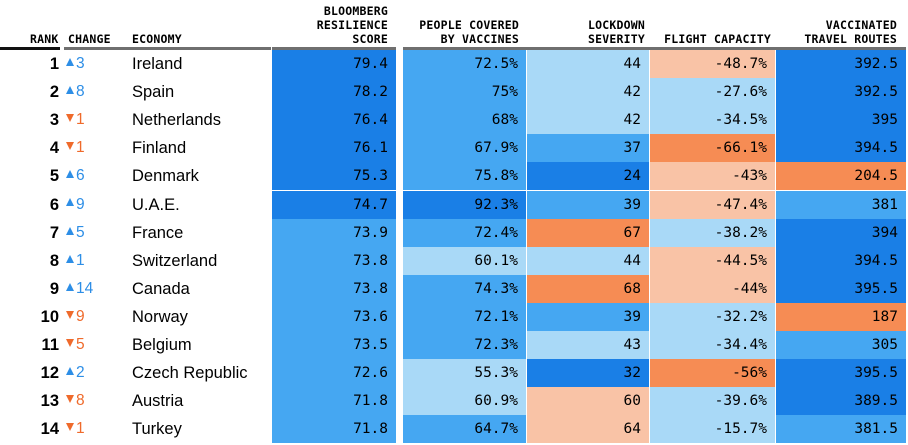 This screenshot has height=445, width=908. I want to click on header-economy: ECONOMY, so click(157, 39).